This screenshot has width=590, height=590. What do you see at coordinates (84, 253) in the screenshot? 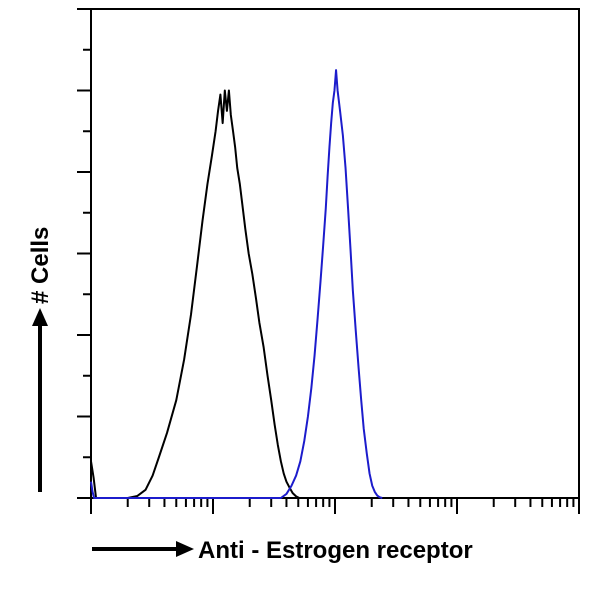
I see `y-axis-ticks` at bounding box center [84, 253].